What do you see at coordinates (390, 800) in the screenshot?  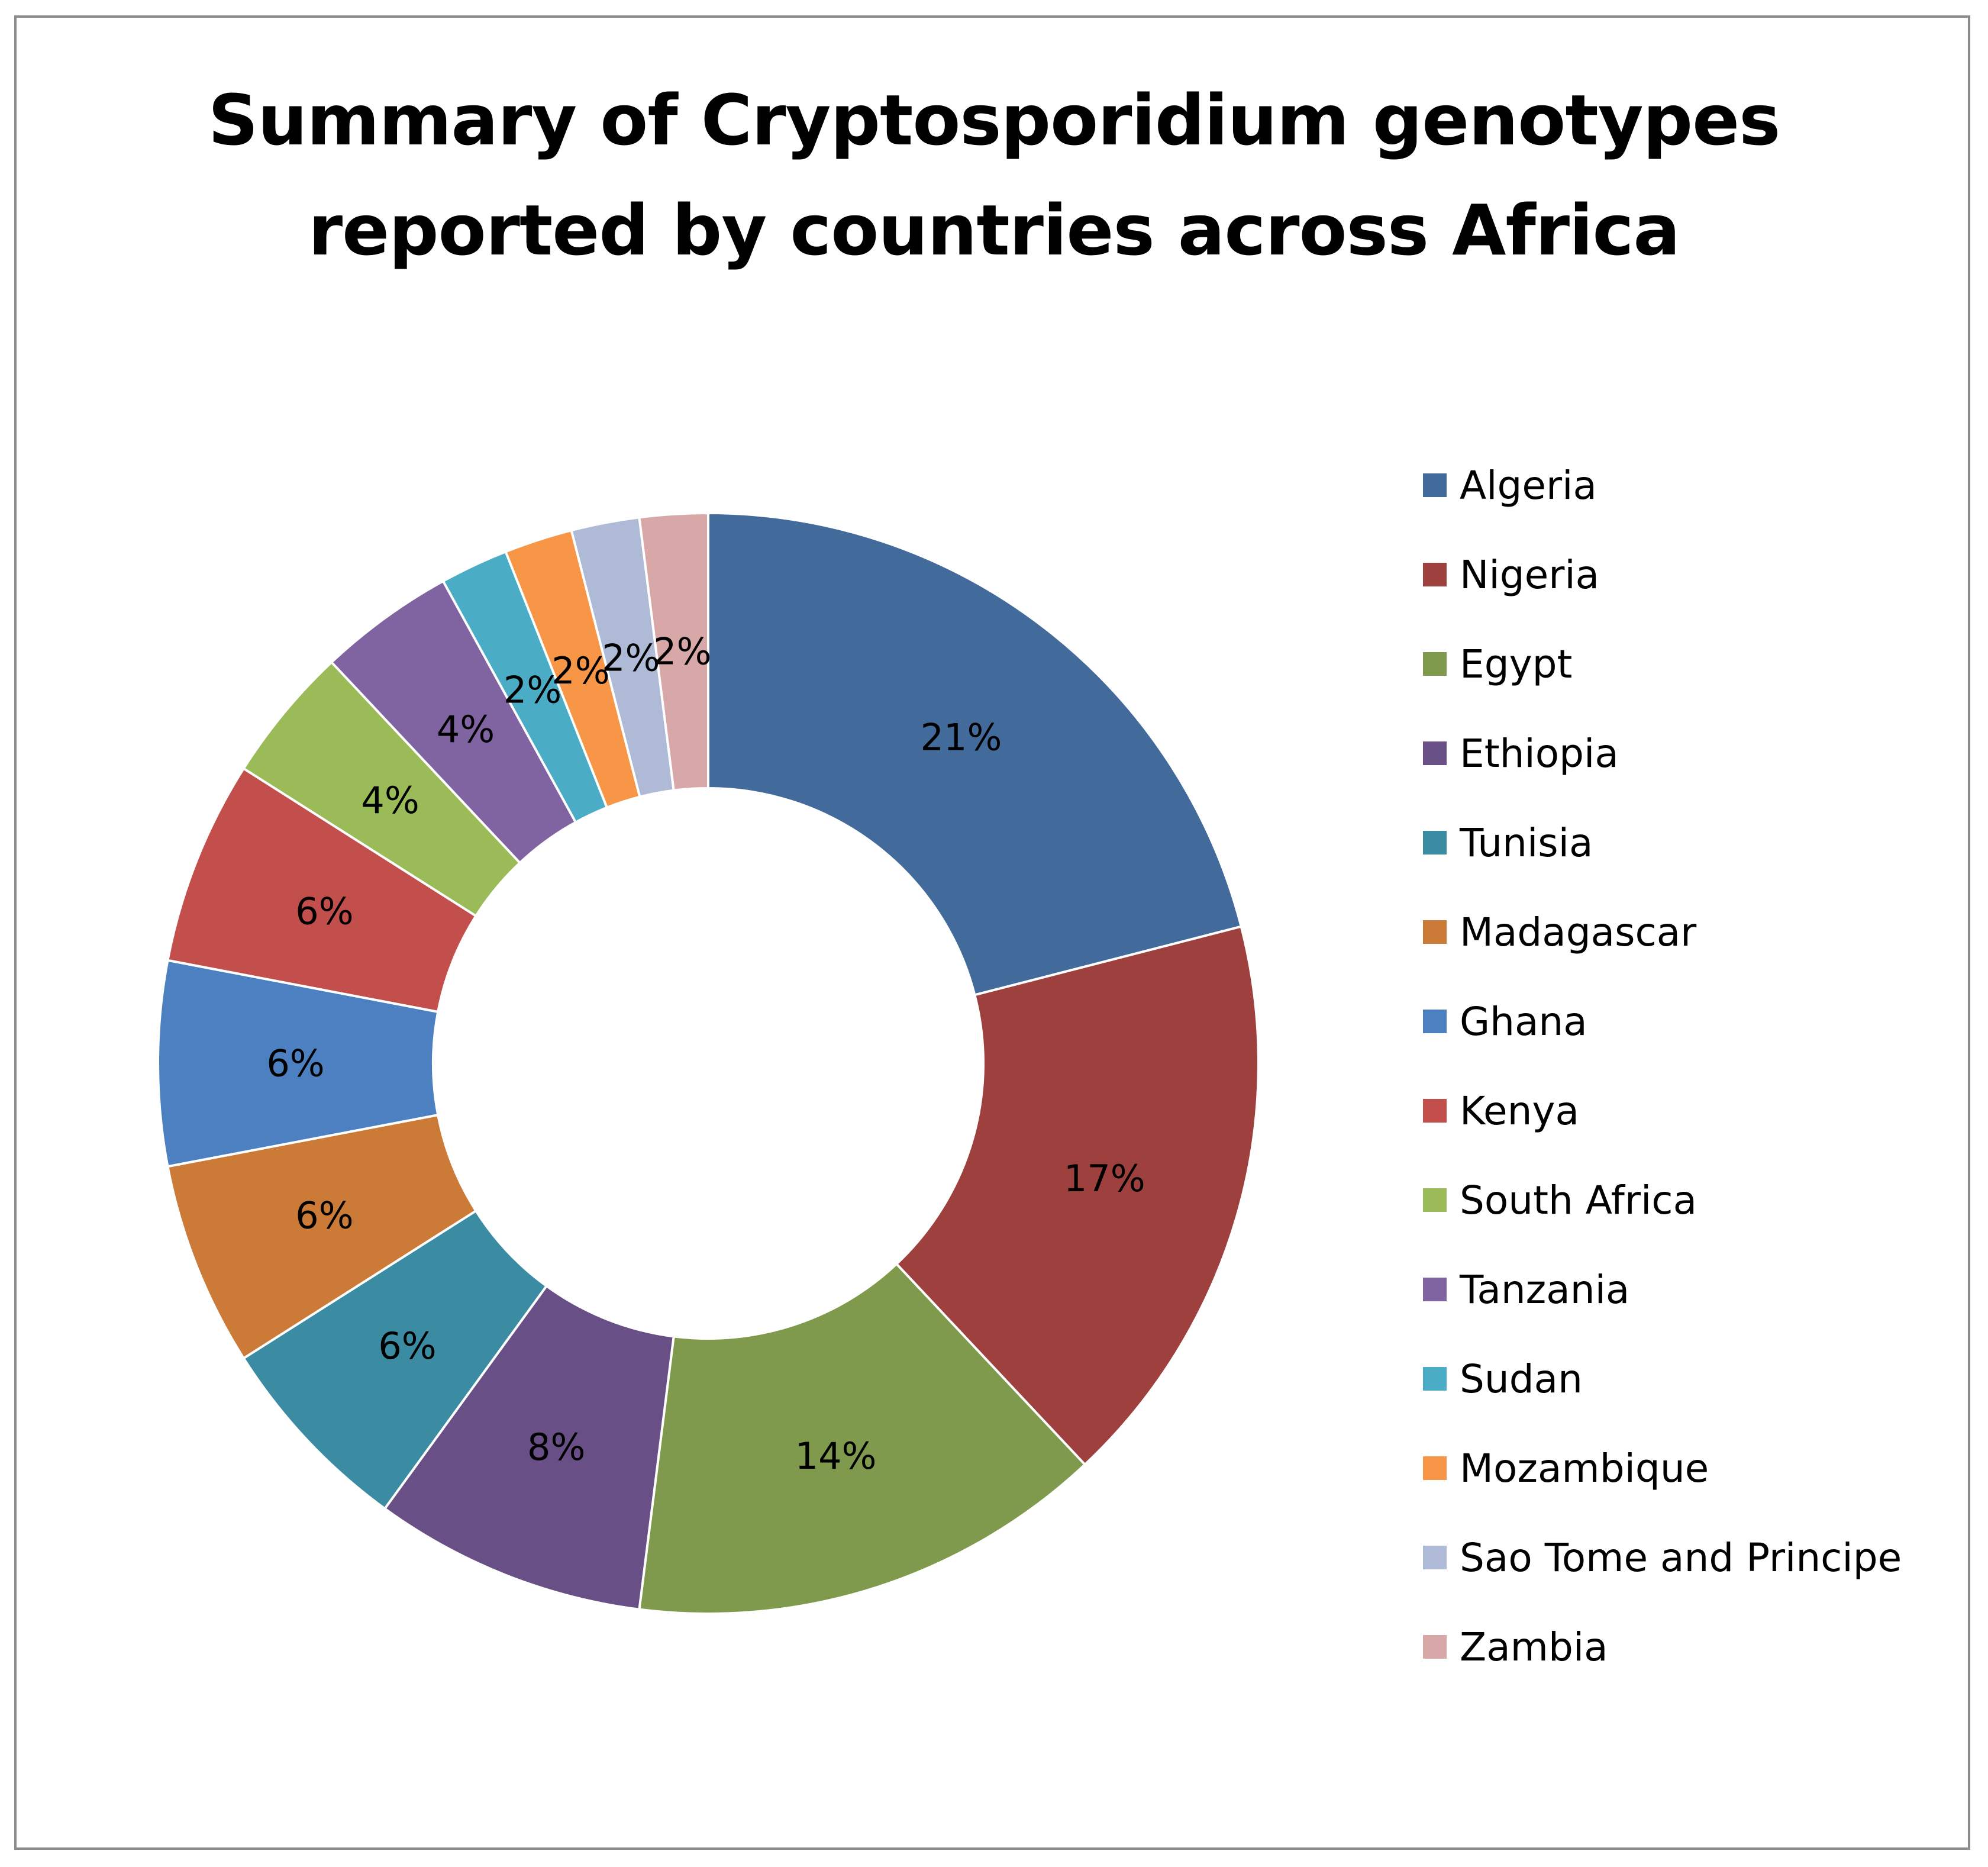 I see `data-label-south-africa: 4%` at bounding box center [390, 800].